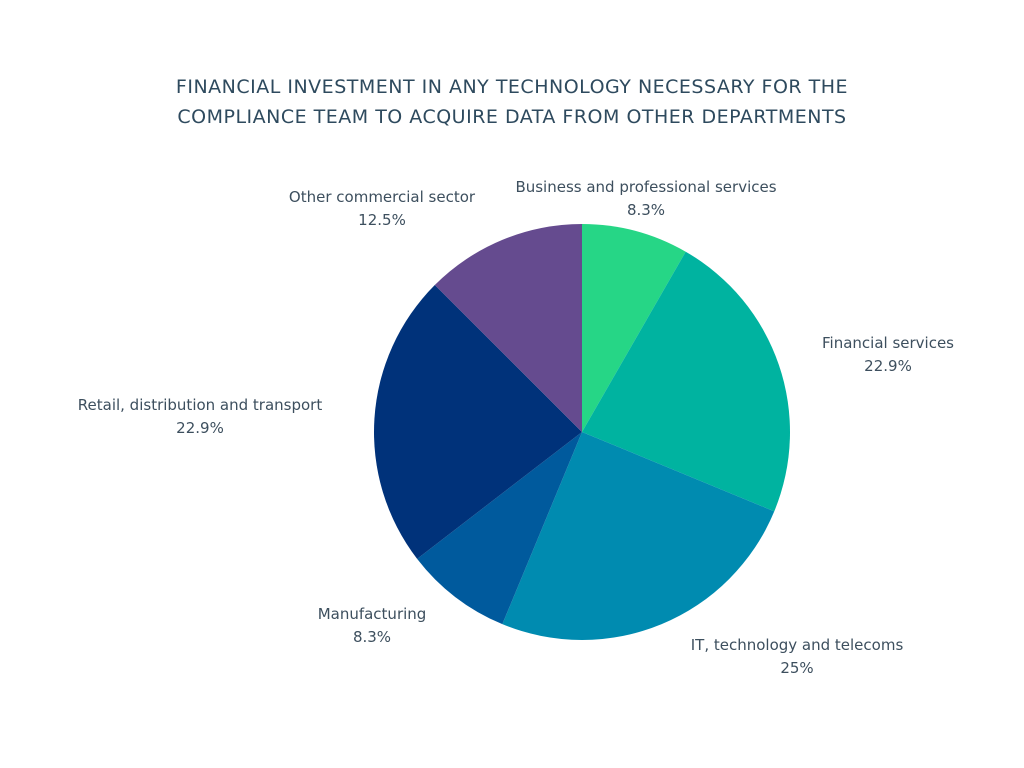  What do you see at coordinates (796, 668) in the screenshot?
I see `slice-value-label: 25%` at bounding box center [796, 668].